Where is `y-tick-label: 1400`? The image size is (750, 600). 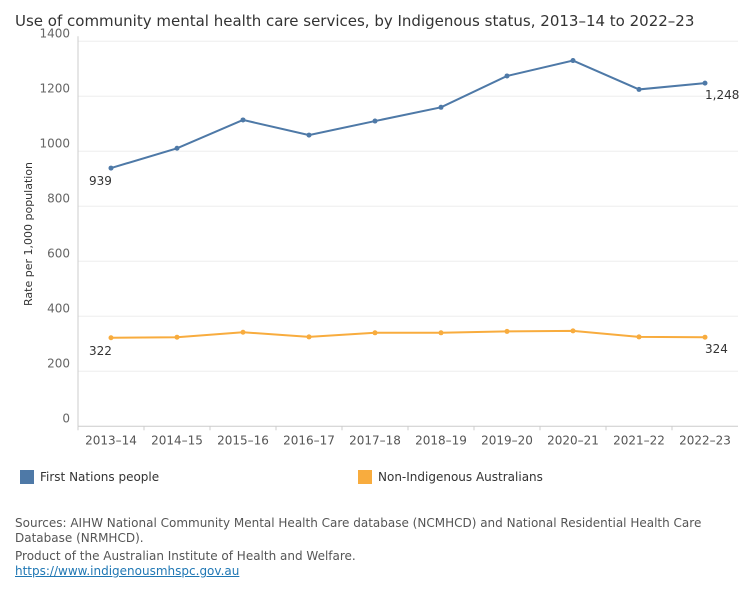 y-tick-label: 1400 is located at coordinates (54, 33).